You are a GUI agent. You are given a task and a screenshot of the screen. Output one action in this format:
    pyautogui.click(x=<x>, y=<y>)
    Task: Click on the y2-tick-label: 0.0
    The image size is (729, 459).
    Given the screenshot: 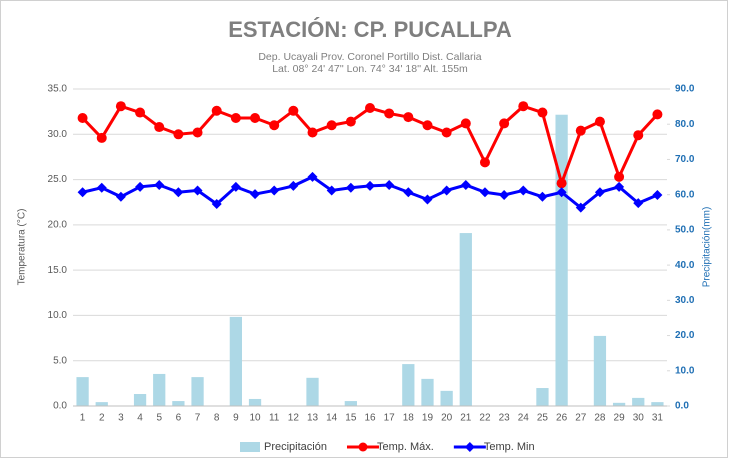 What is the action you would take?
    pyautogui.click(x=682, y=406)
    